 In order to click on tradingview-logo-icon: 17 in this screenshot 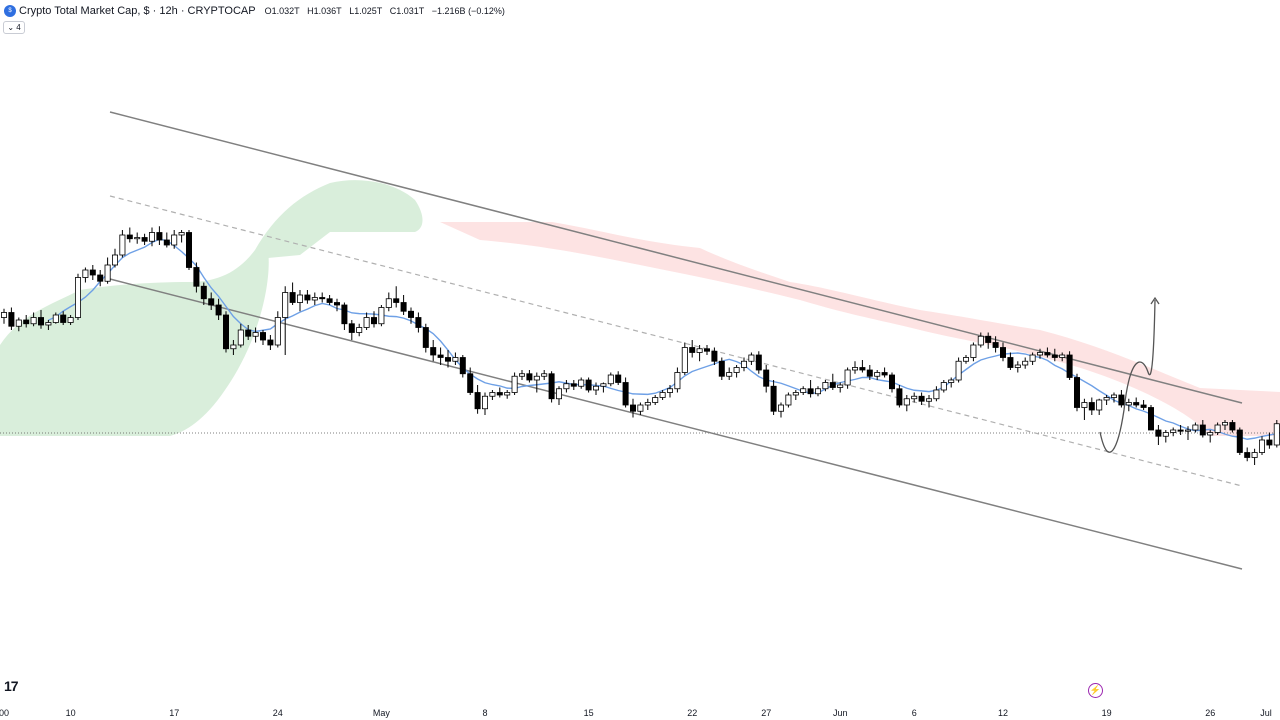, I will do `click(11, 686)`.